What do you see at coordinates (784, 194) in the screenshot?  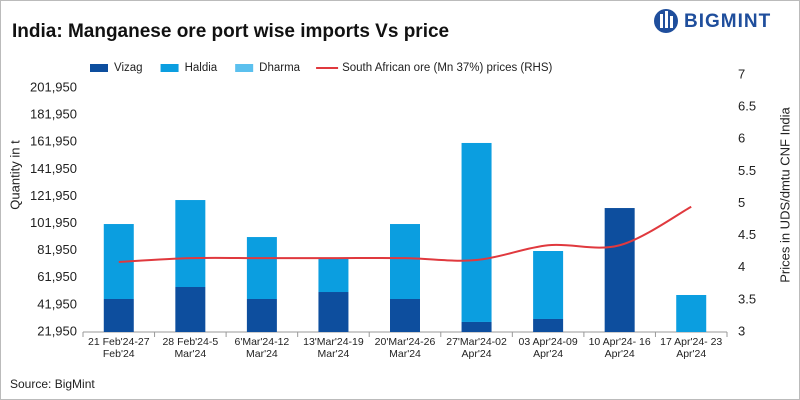 I see `y2-axis-label: Prices in UDS/dmtu CNF India` at bounding box center [784, 194].